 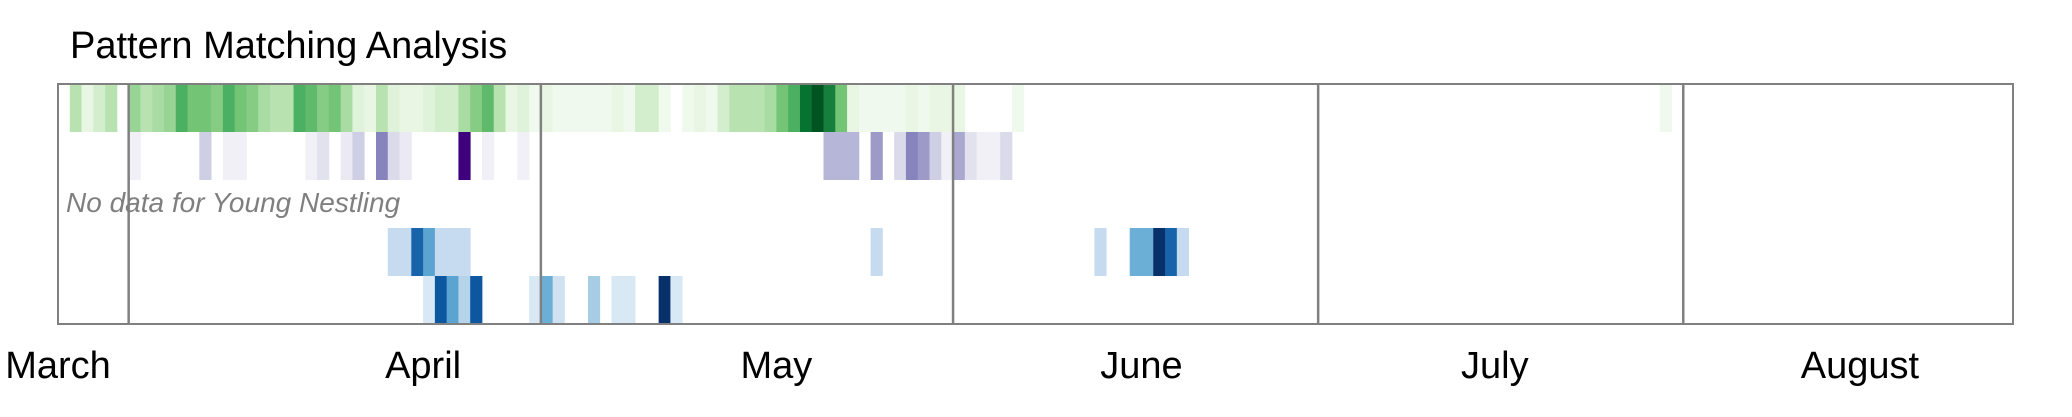 I want to click on no-data-annotation: No data for Young Nestling, so click(x=233, y=202).